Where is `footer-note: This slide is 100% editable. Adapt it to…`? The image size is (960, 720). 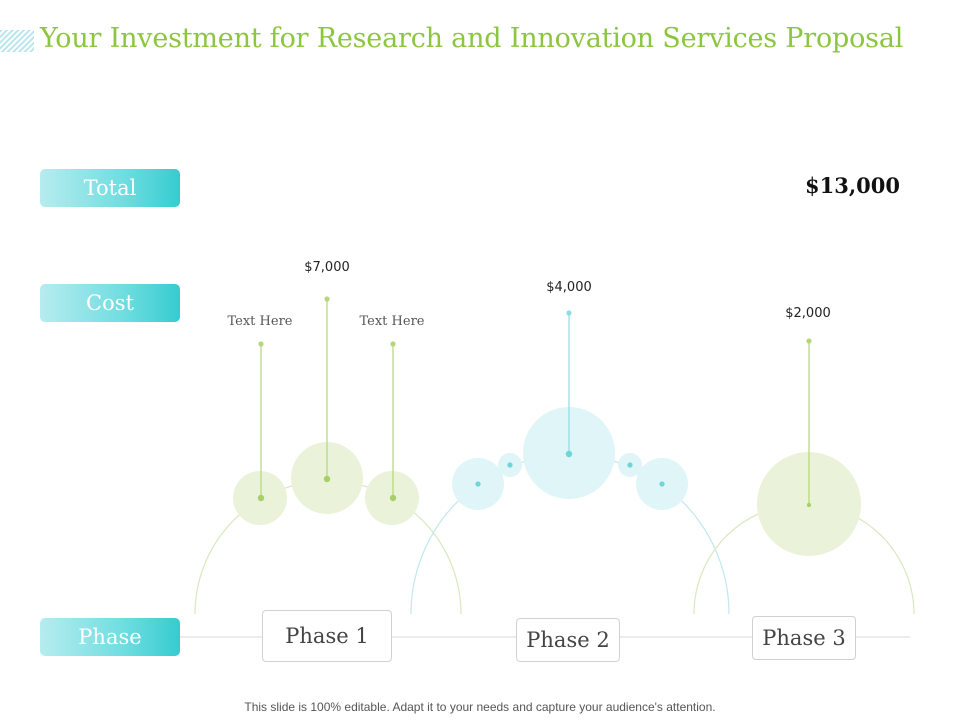
footer-note: This slide is 100% editable. Adapt it to… is located at coordinates (480, 707).